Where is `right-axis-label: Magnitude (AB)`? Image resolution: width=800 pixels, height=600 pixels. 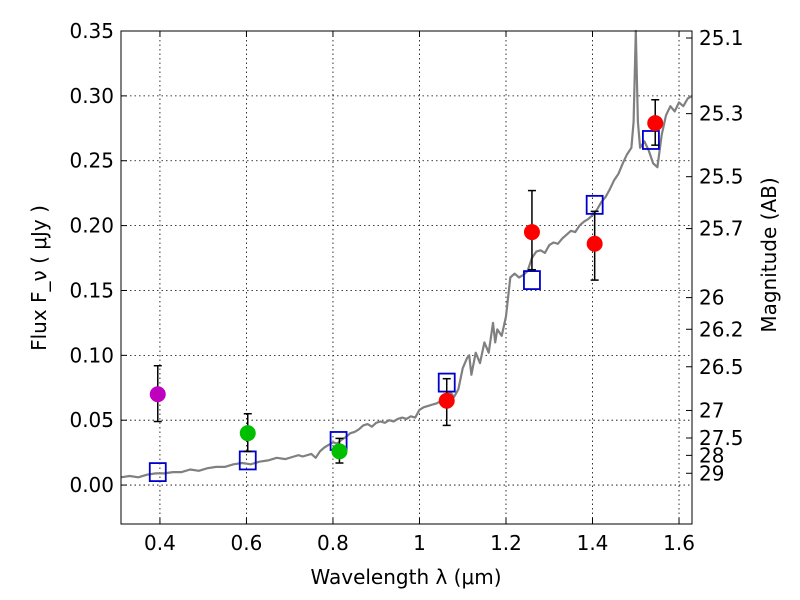 right-axis-label: Magnitude (AB) is located at coordinates (769, 254).